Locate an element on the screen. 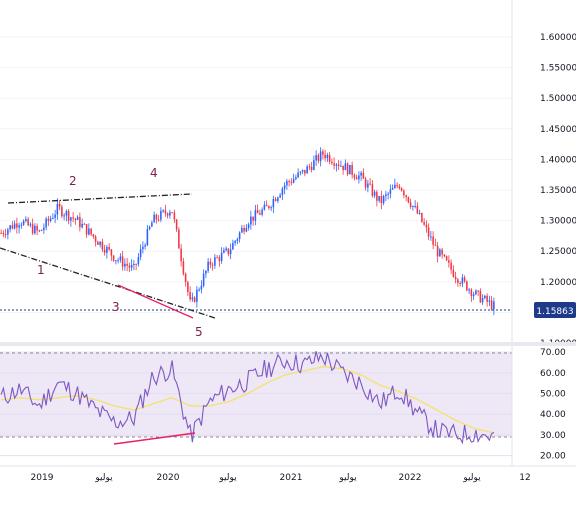 The width and height of the screenshot is (576, 507). rsi-moving-average is located at coordinates (248, 400).